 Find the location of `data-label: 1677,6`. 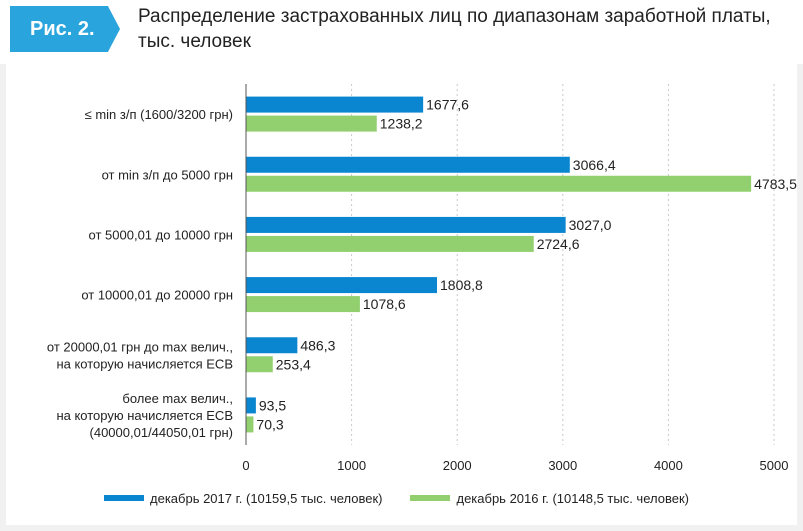

data-label: 1677,6 is located at coordinates (447, 105).